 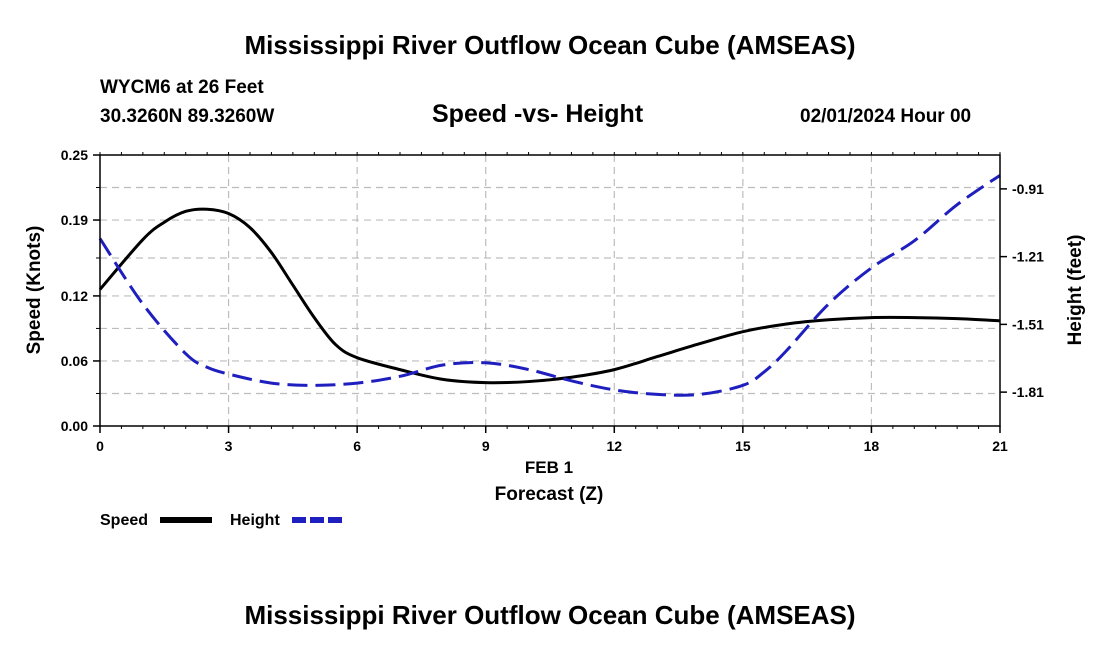 What do you see at coordinates (486, 446) in the screenshot?
I see `x-tick-label: 9` at bounding box center [486, 446].